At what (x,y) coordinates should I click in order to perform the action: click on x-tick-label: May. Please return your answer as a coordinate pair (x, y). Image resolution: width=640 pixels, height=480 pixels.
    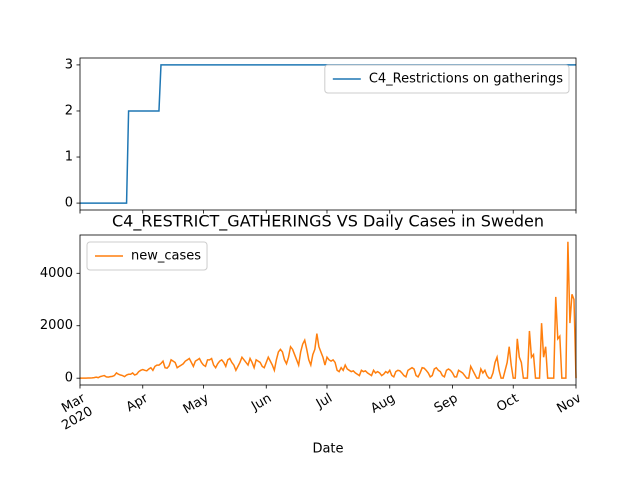
    Looking at the image, I should click on (195, 403).